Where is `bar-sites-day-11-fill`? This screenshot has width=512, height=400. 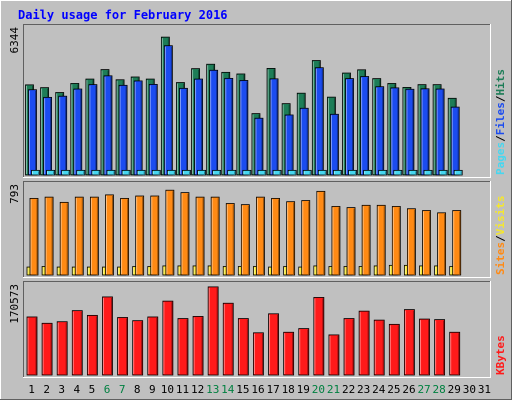
bar-sites-day-11-fill is located at coordinates (185, 234).